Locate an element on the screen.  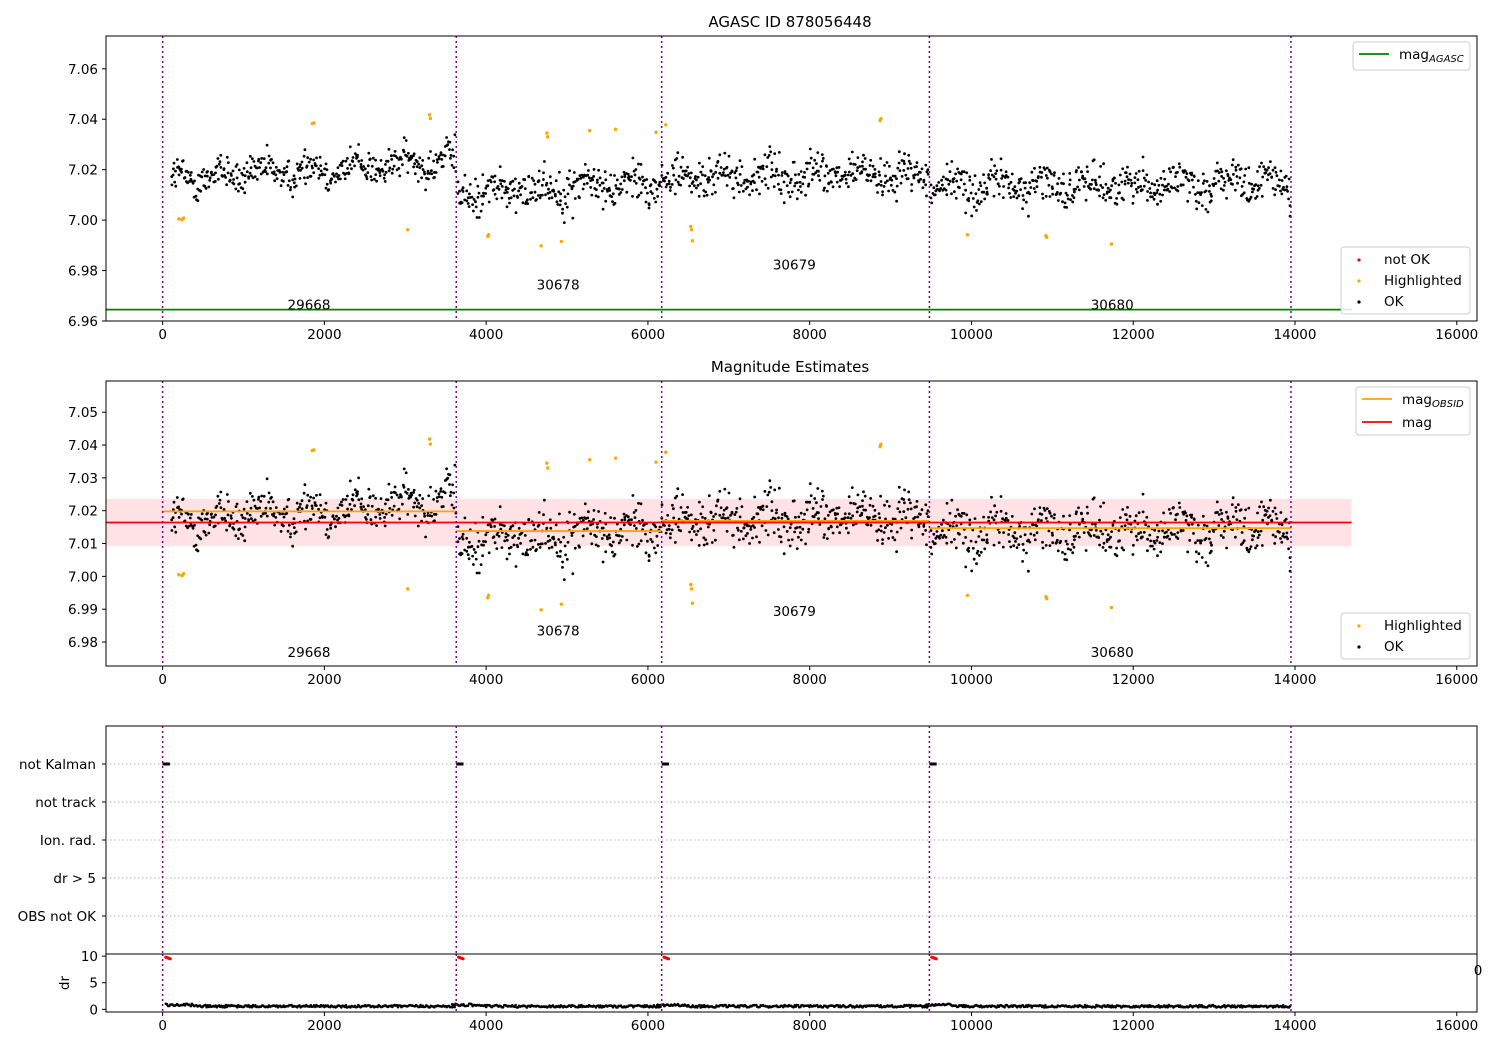
panel1-x-tick-label: 4000 is located at coordinates (486, 335).